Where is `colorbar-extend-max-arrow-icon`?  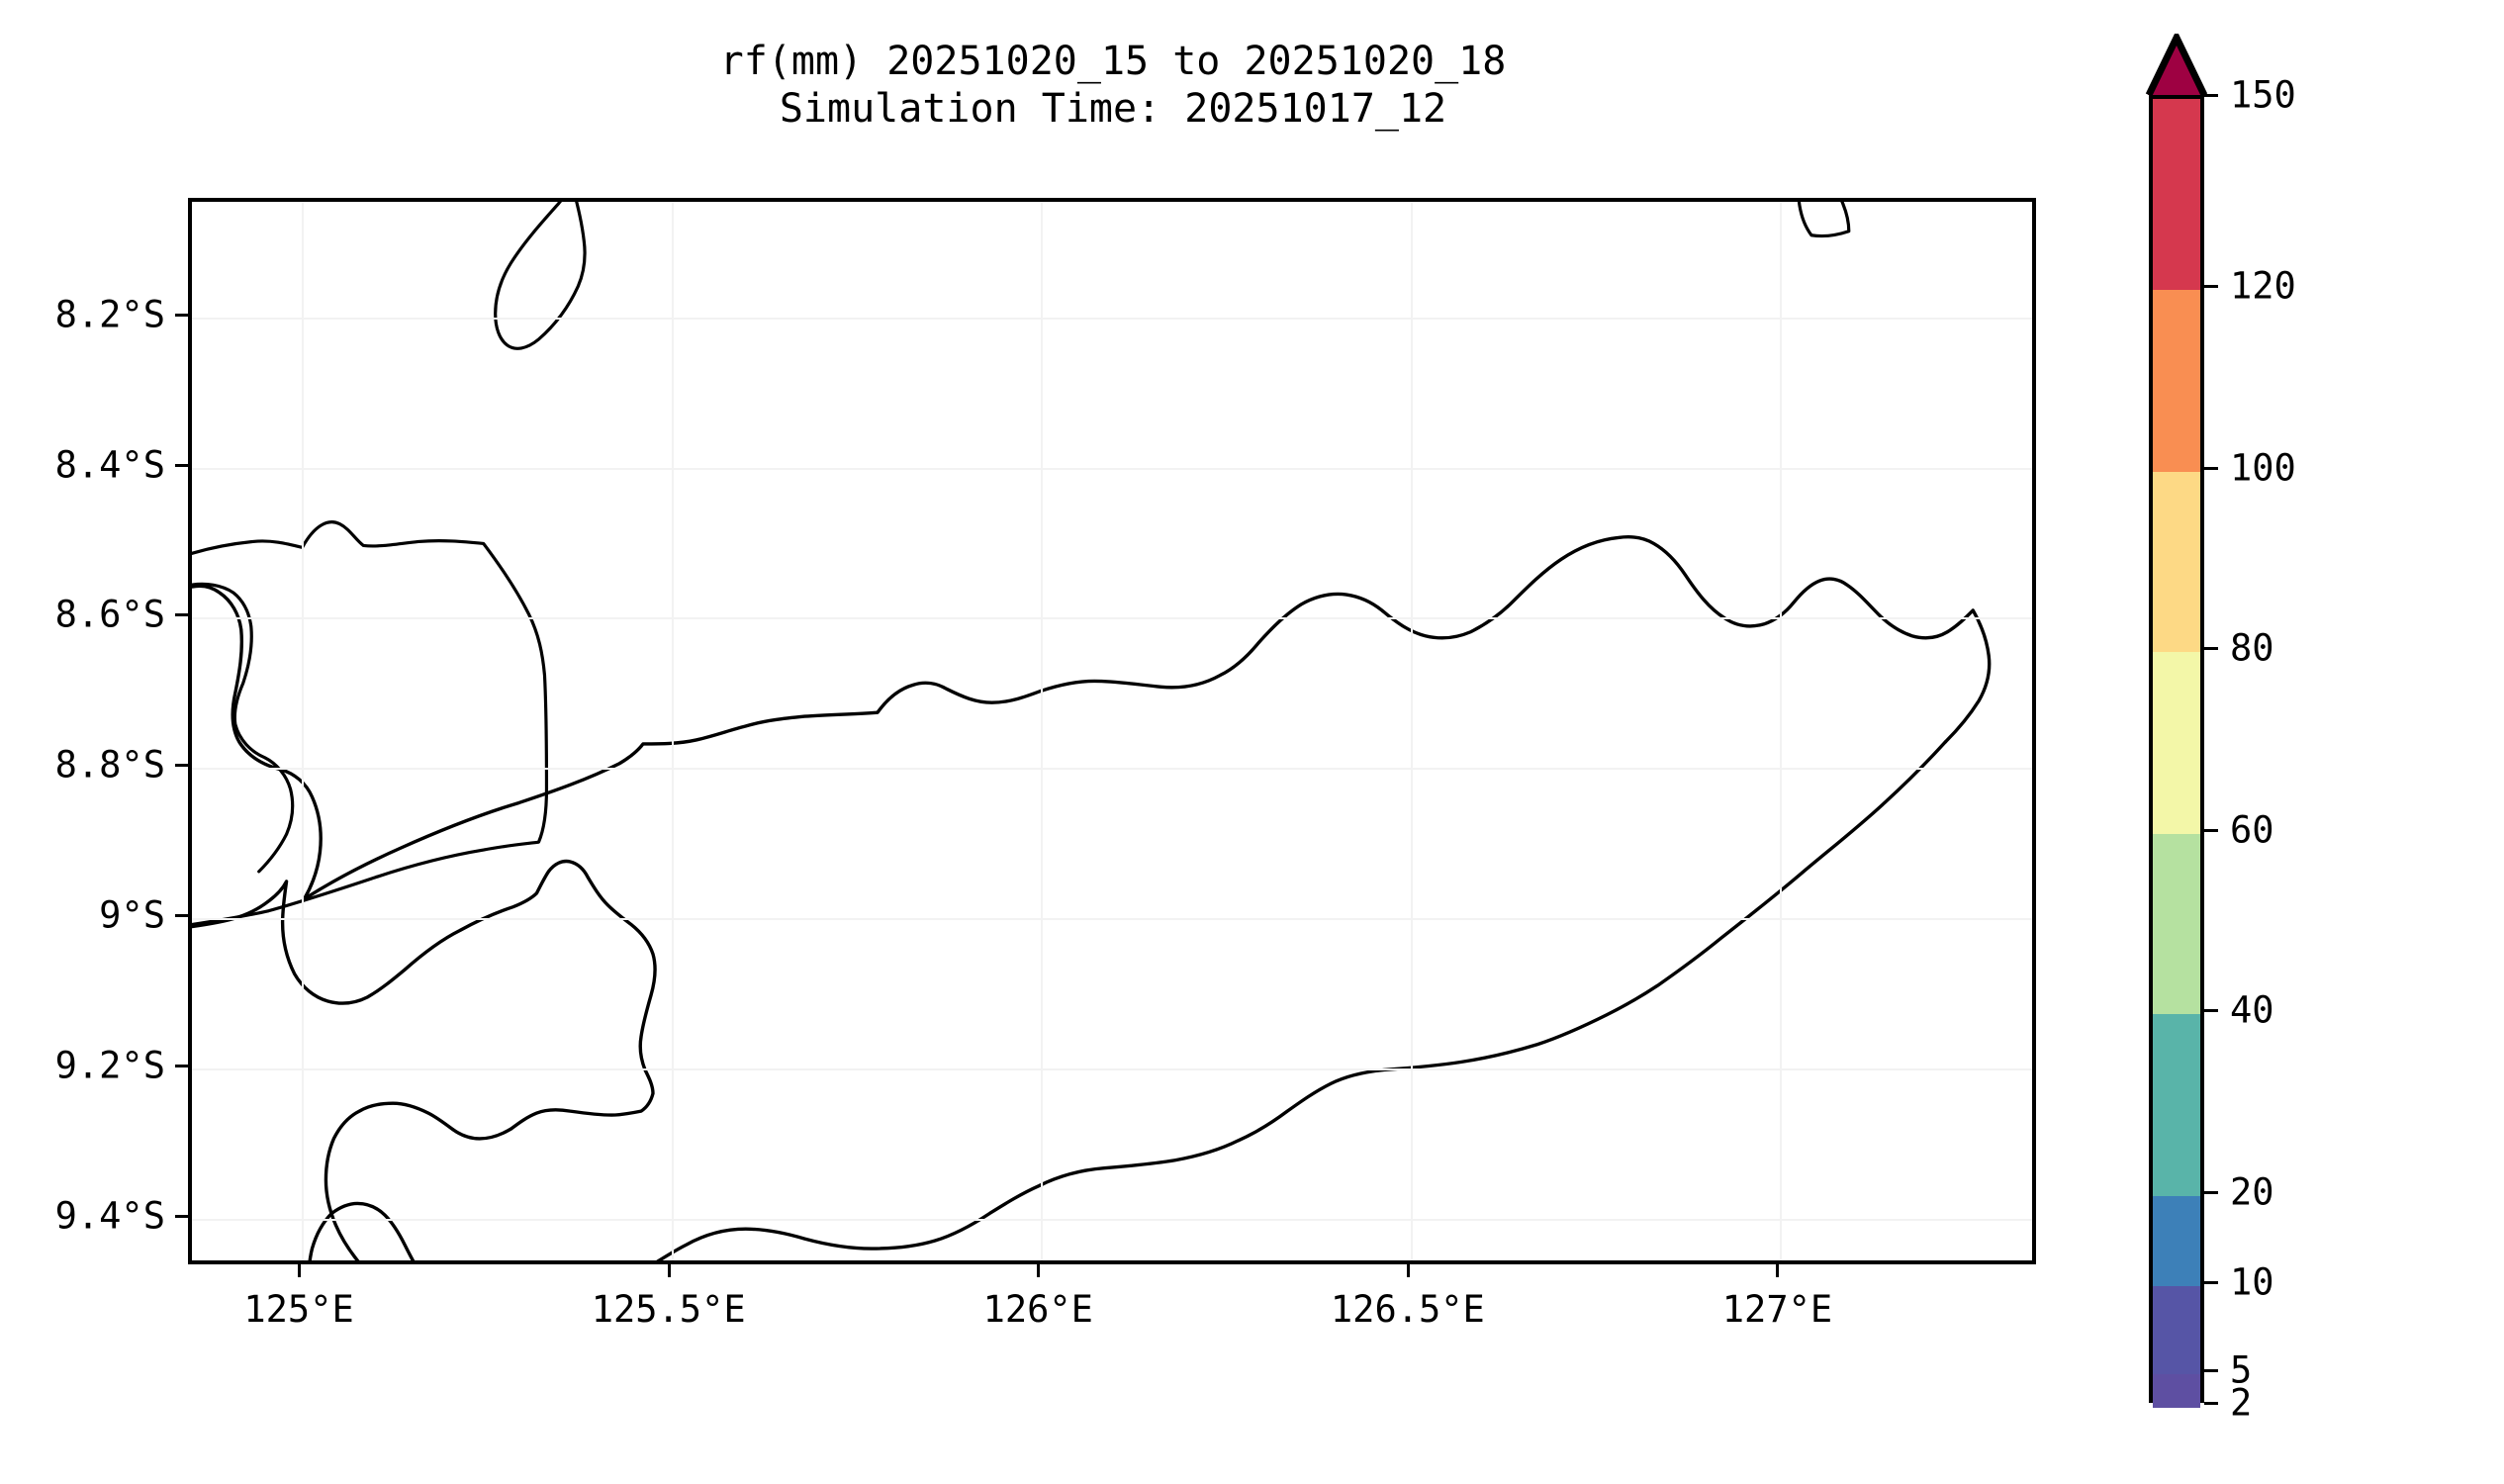 colorbar-extend-max-arrow-icon is located at coordinates (2176, 66).